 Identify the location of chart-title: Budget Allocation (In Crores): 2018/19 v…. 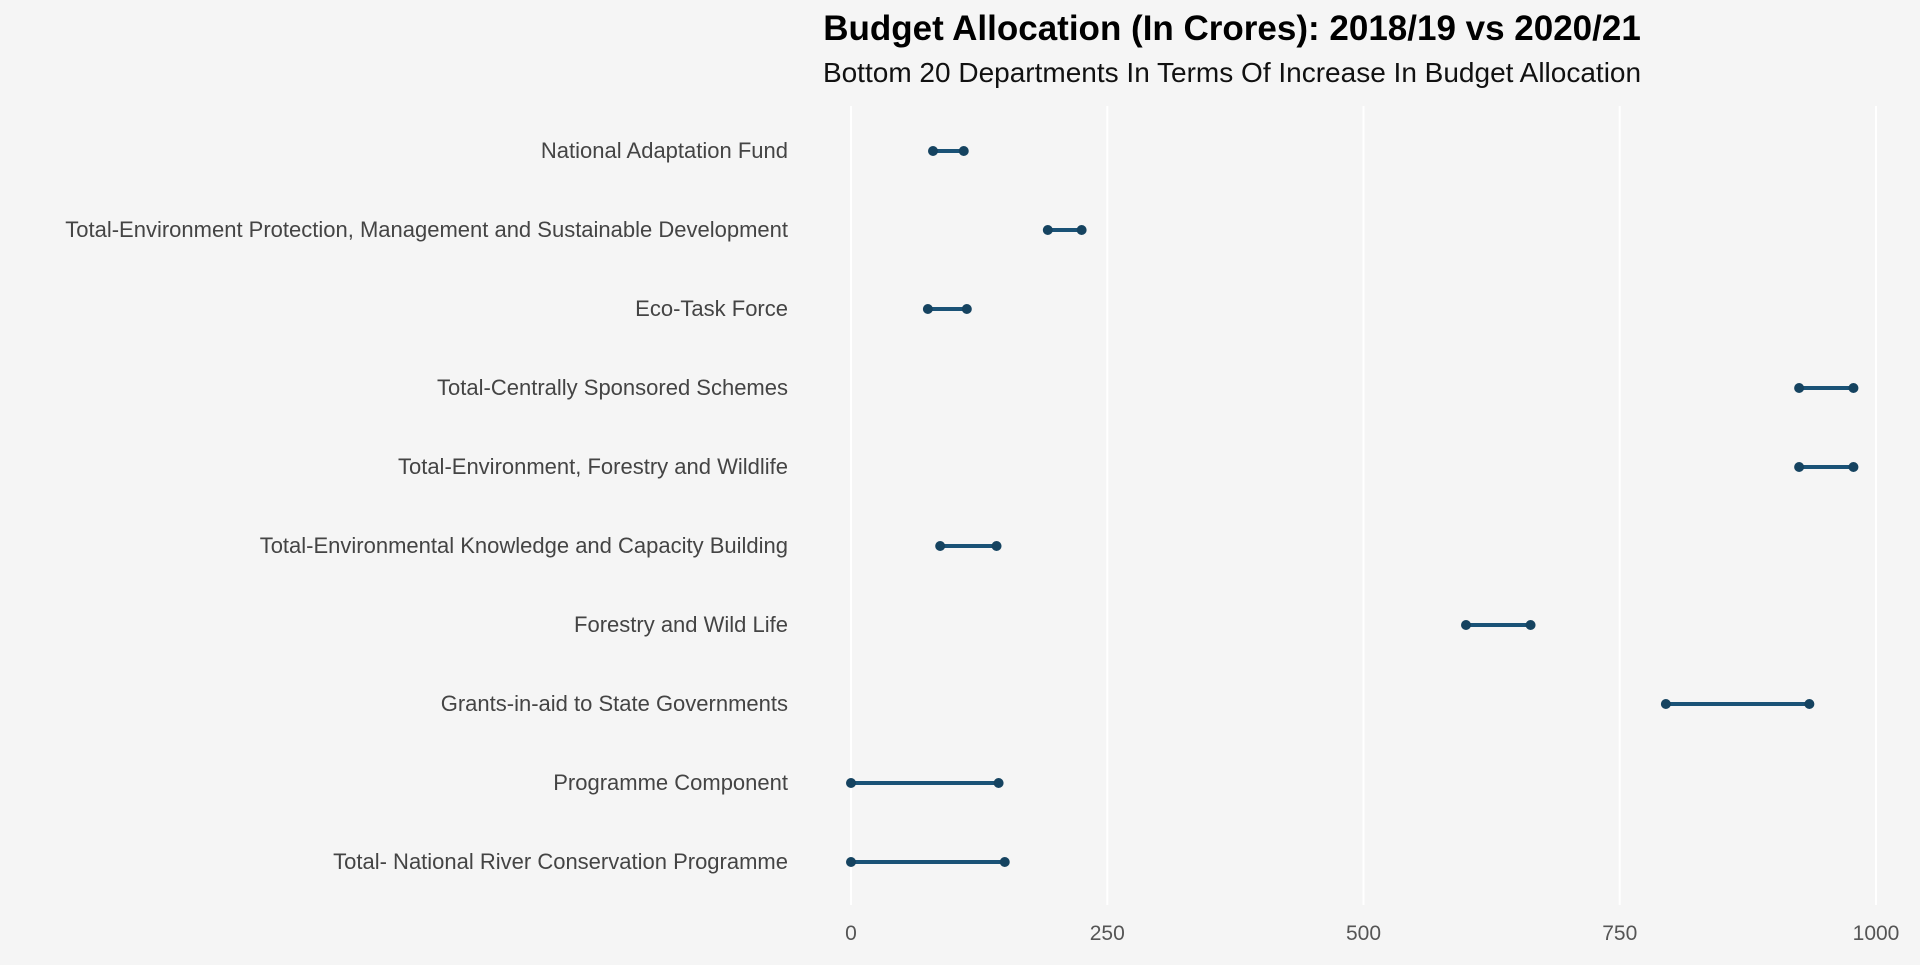
(1232, 28).